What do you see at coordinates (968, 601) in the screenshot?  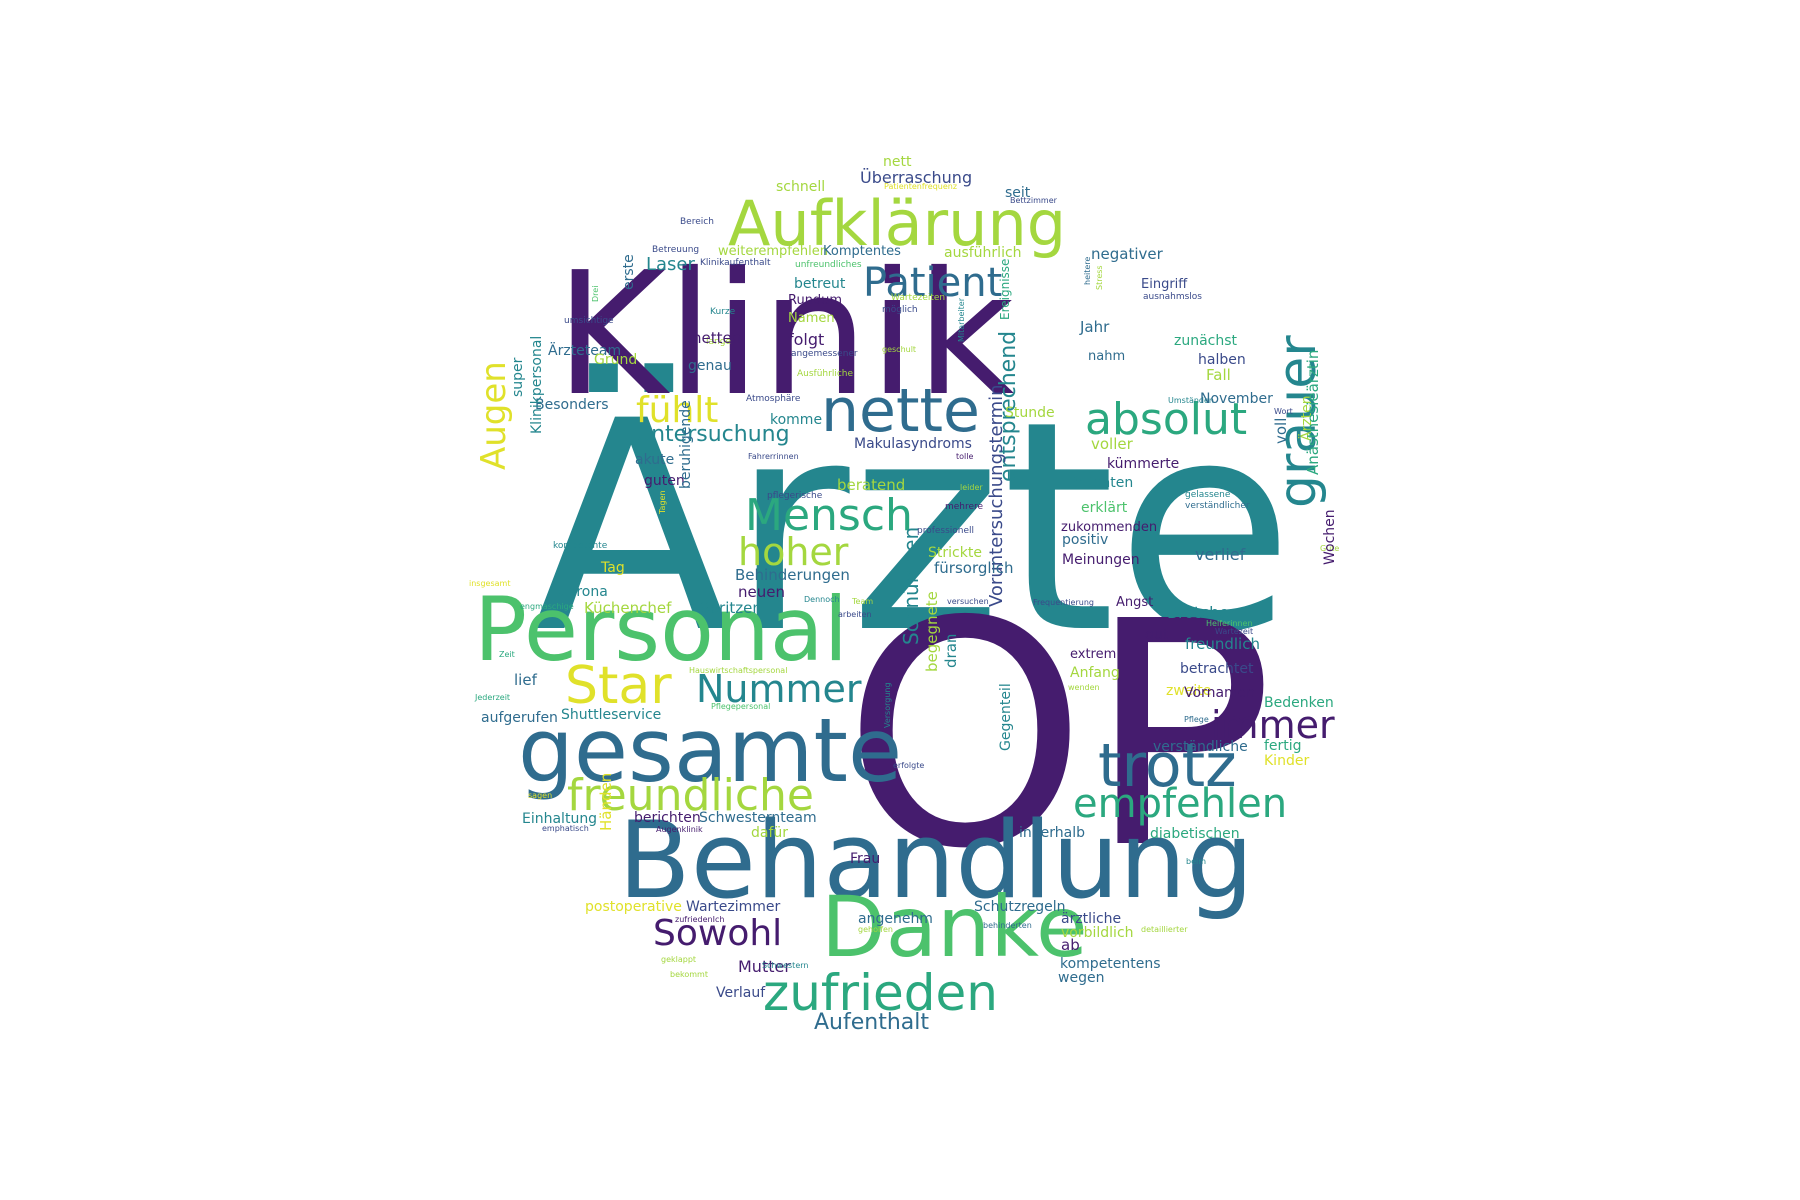 I see `word-cloud-word: versuchen` at bounding box center [968, 601].